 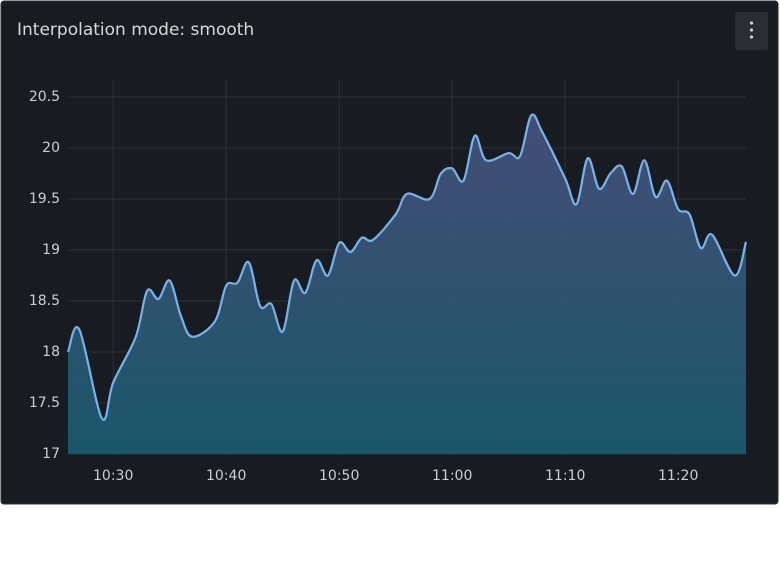 I want to click on x-tick-label: 10:50, so click(x=339, y=476).